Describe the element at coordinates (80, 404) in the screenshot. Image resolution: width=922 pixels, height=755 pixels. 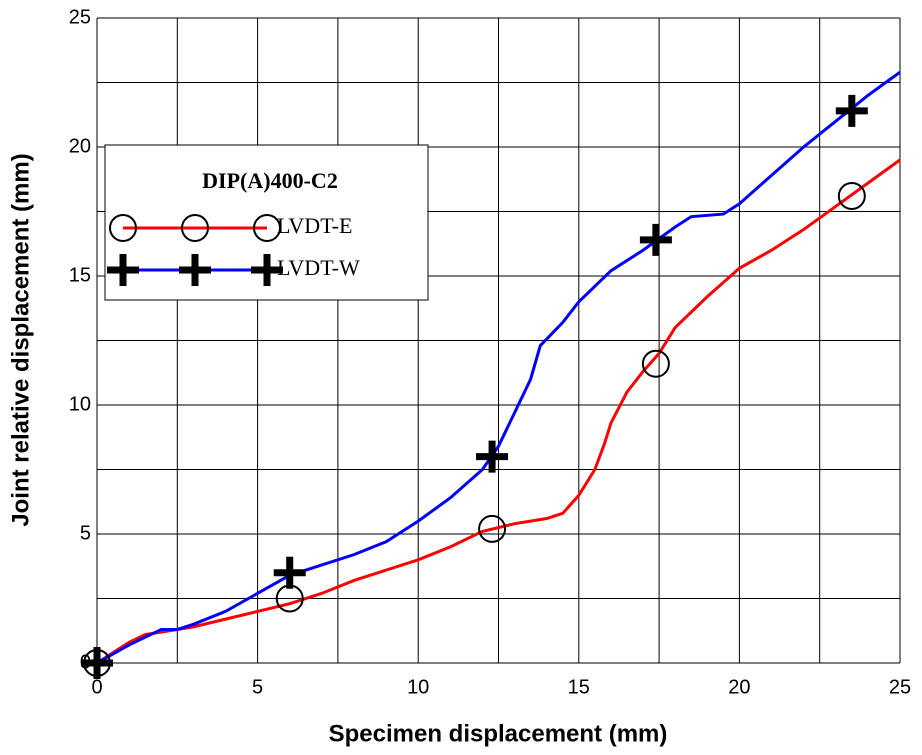
I see `y-tick-label: 10` at that location.